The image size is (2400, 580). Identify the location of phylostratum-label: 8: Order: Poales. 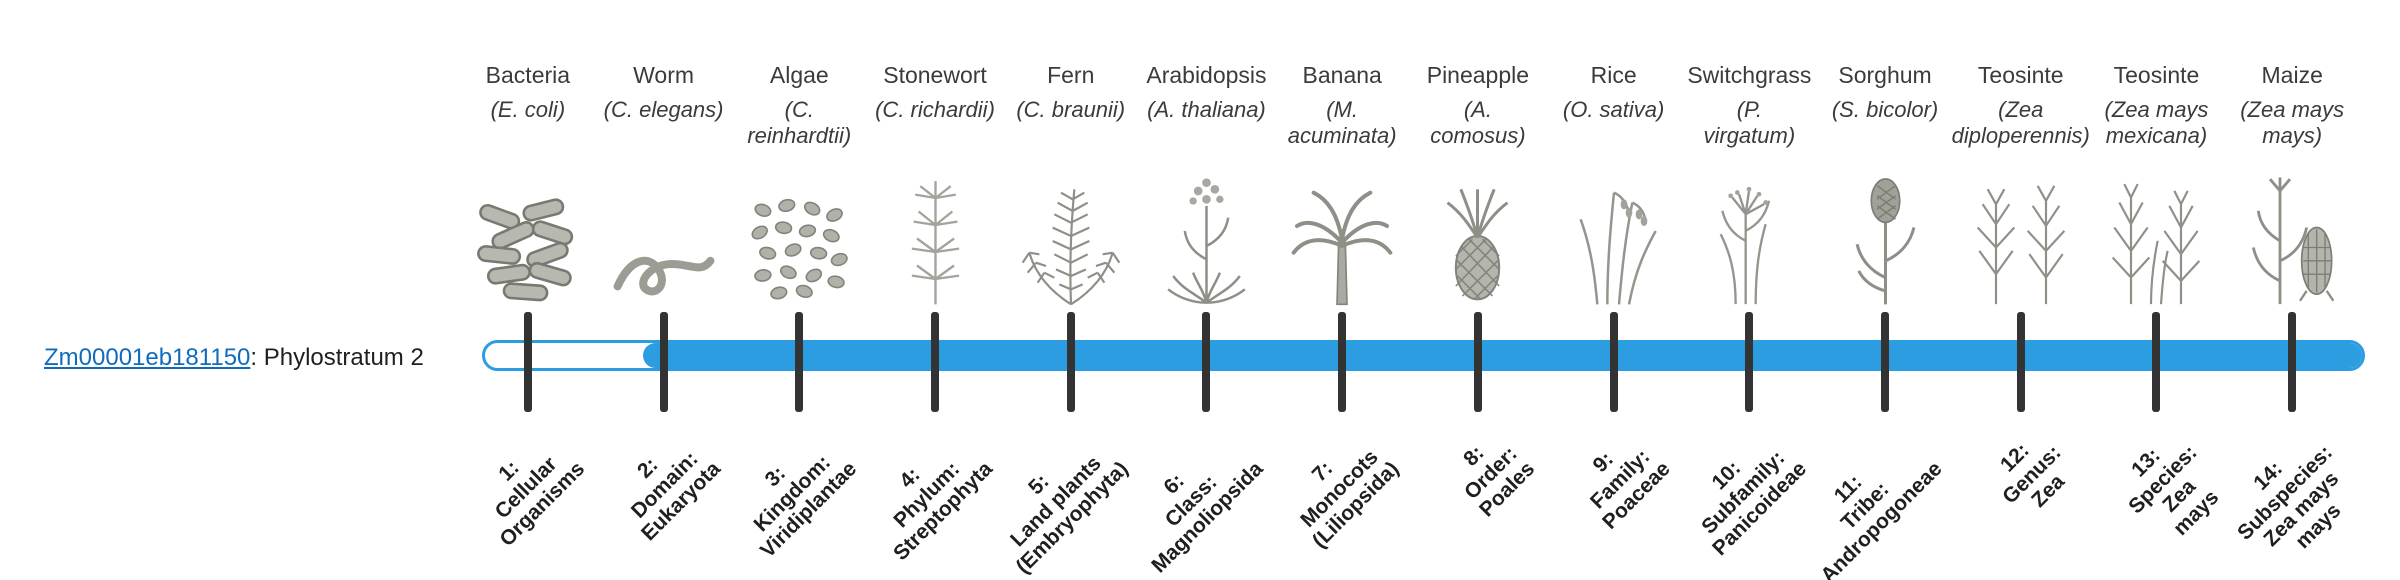
(1499, 481).